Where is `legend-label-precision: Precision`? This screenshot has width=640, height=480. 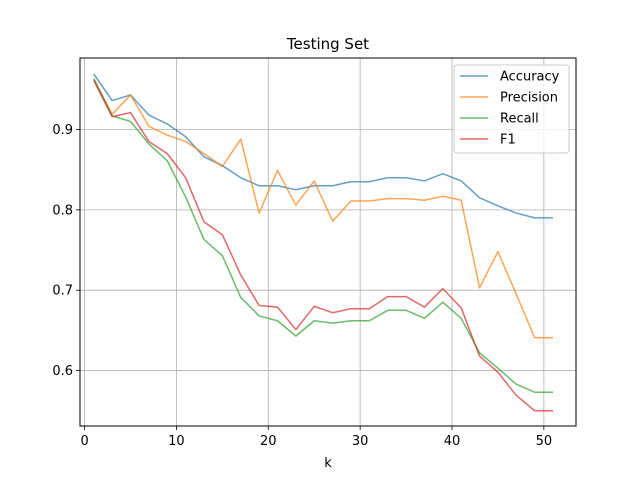
legend-label-precision: Precision is located at coordinates (529, 98).